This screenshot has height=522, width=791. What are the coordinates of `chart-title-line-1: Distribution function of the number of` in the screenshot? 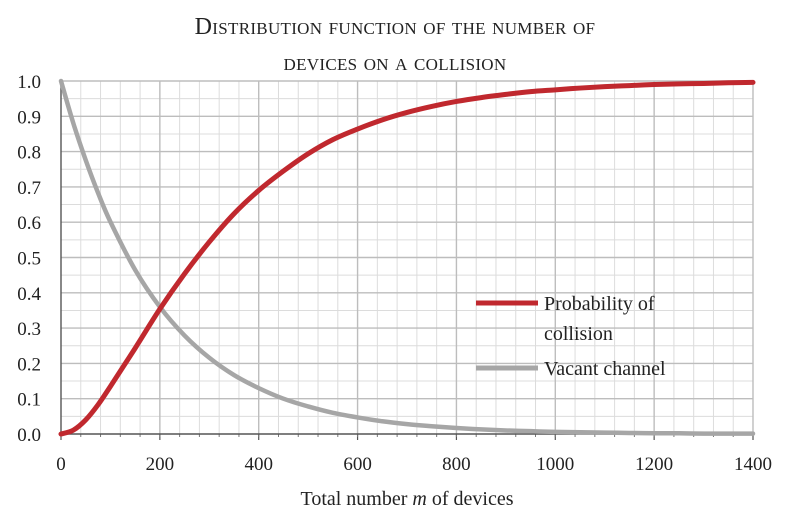 It's located at (395, 27).